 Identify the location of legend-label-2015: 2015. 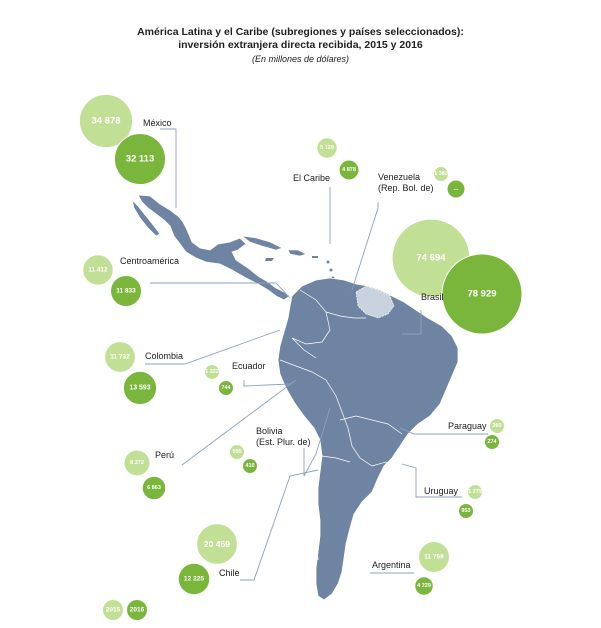
(113, 610).